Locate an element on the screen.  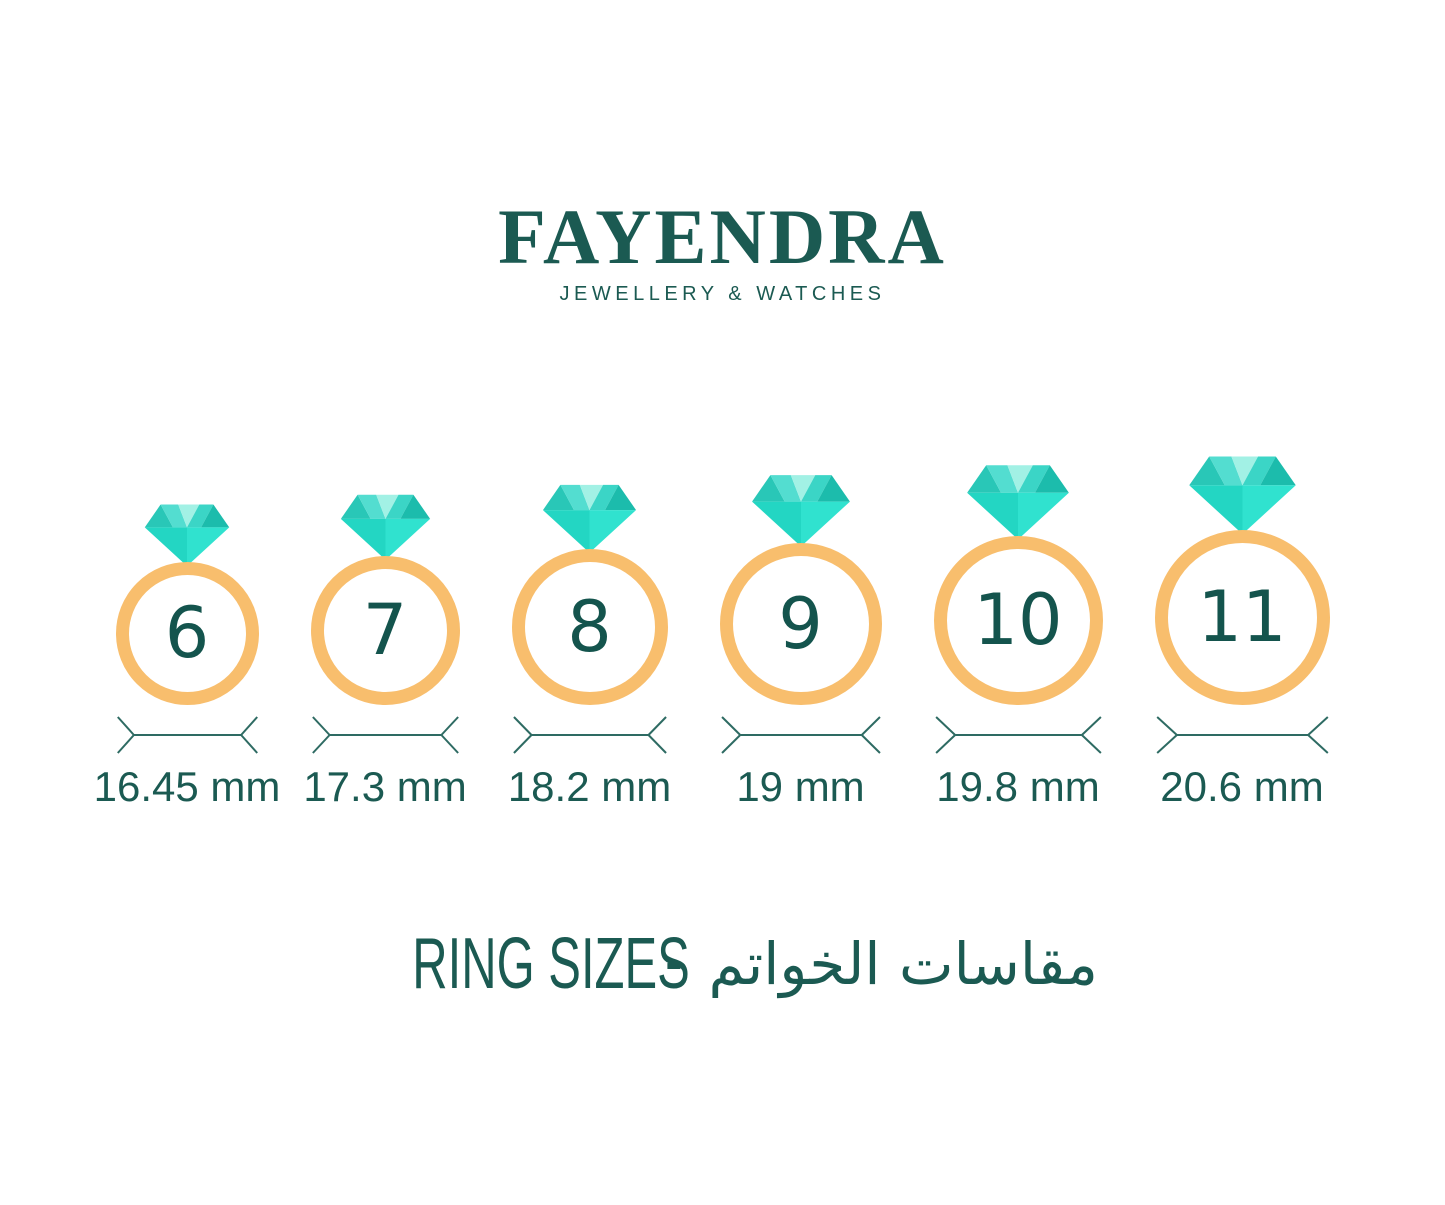
ring-size-number: 10 is located at coordinates (1018, 620).